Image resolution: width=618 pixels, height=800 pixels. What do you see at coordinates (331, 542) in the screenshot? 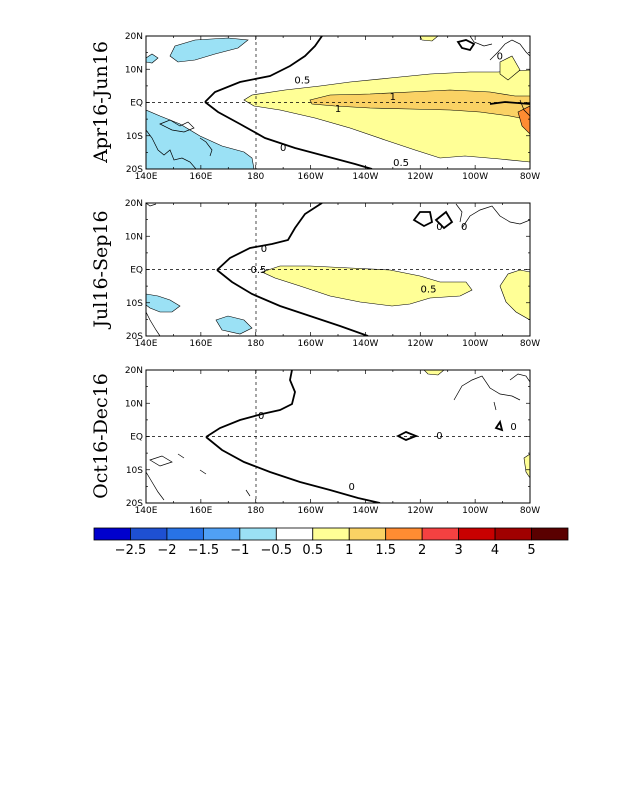
I see `colorbar: −2.5 −2 −1.5 −1 −0.5 0.5 1 1.5 2 3 4 5` at bounding box center [331, 542].